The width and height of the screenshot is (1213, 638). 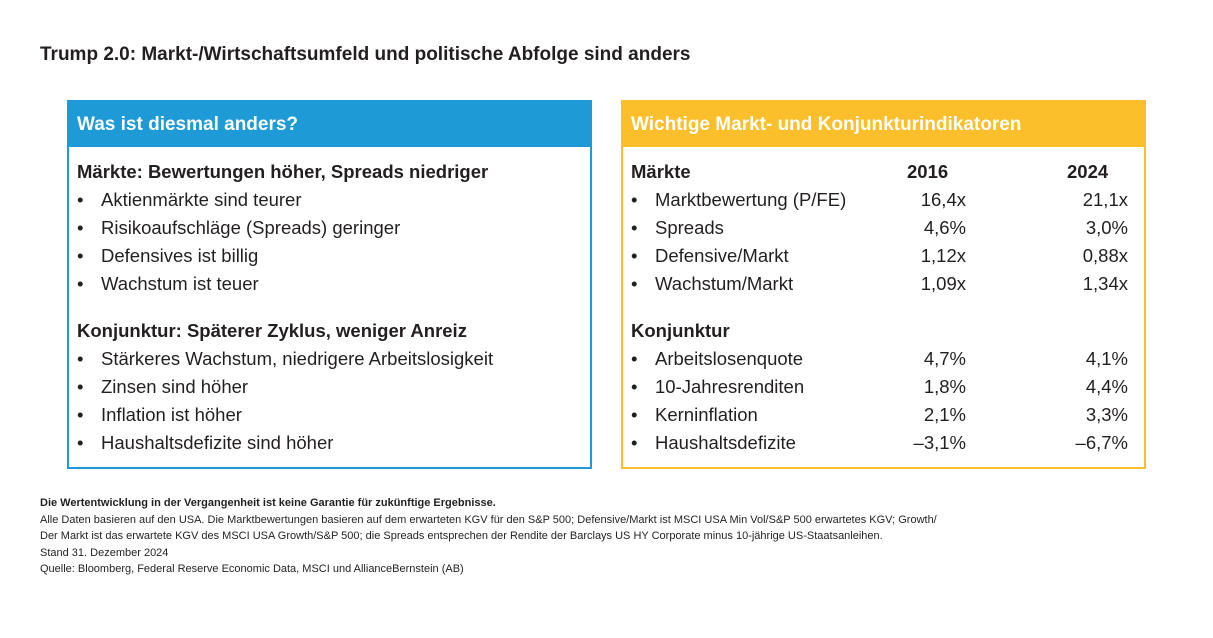 I want to click on value-2016: 2,1%, so click(x=944, y=414).